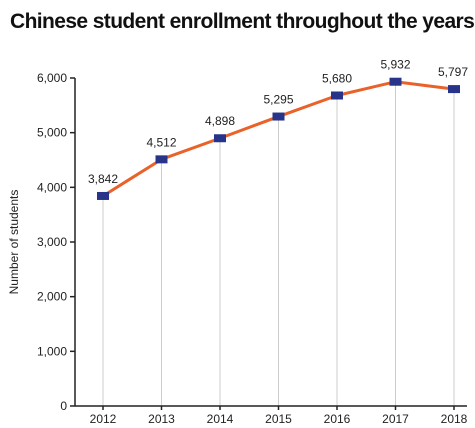 Image resolution: width=475 pixels, height=428 pixels. Describe the element at coordinates (454, 419) in the screenshot. I see `x-tick-label: 2018` at that location.